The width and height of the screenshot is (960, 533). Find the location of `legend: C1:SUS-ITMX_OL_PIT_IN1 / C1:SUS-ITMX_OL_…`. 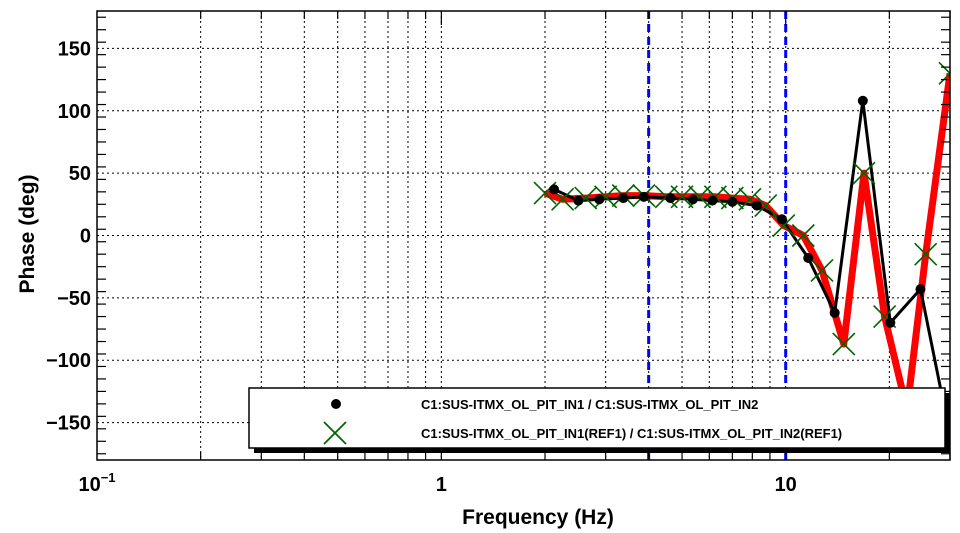

legend: C1:SUS-ITMX_OL_PIT_IN1 / C1:SUS-ITMX_OL_… is located at coordinates (599, 420).